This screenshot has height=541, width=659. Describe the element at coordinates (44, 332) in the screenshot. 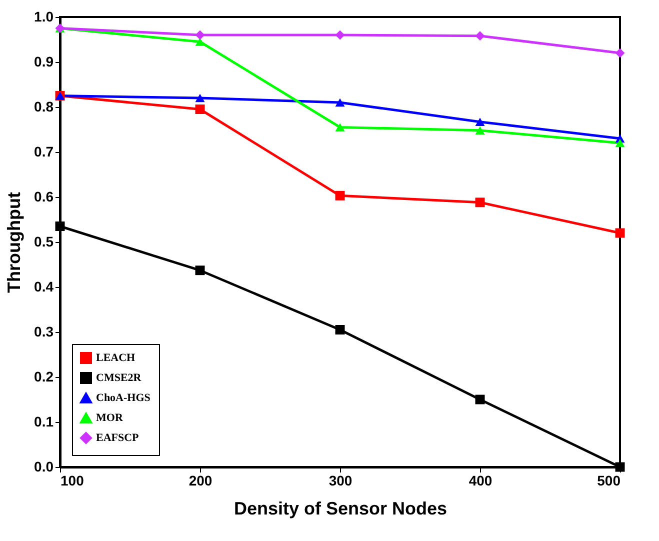

I see `y-tick-label: 0.3` at that location.